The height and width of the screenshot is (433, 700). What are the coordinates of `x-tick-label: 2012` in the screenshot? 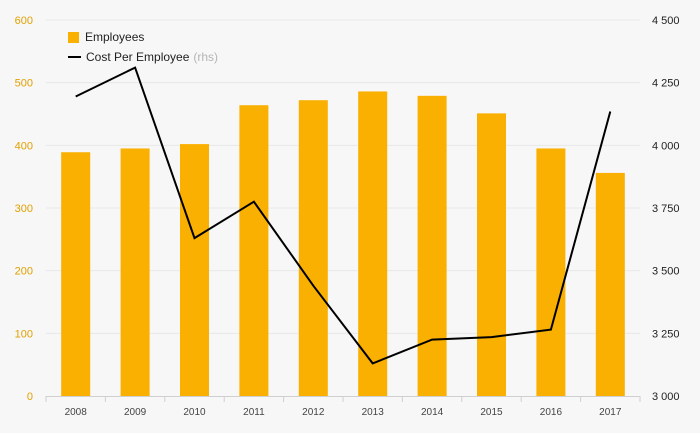 It's located at (313, 412).